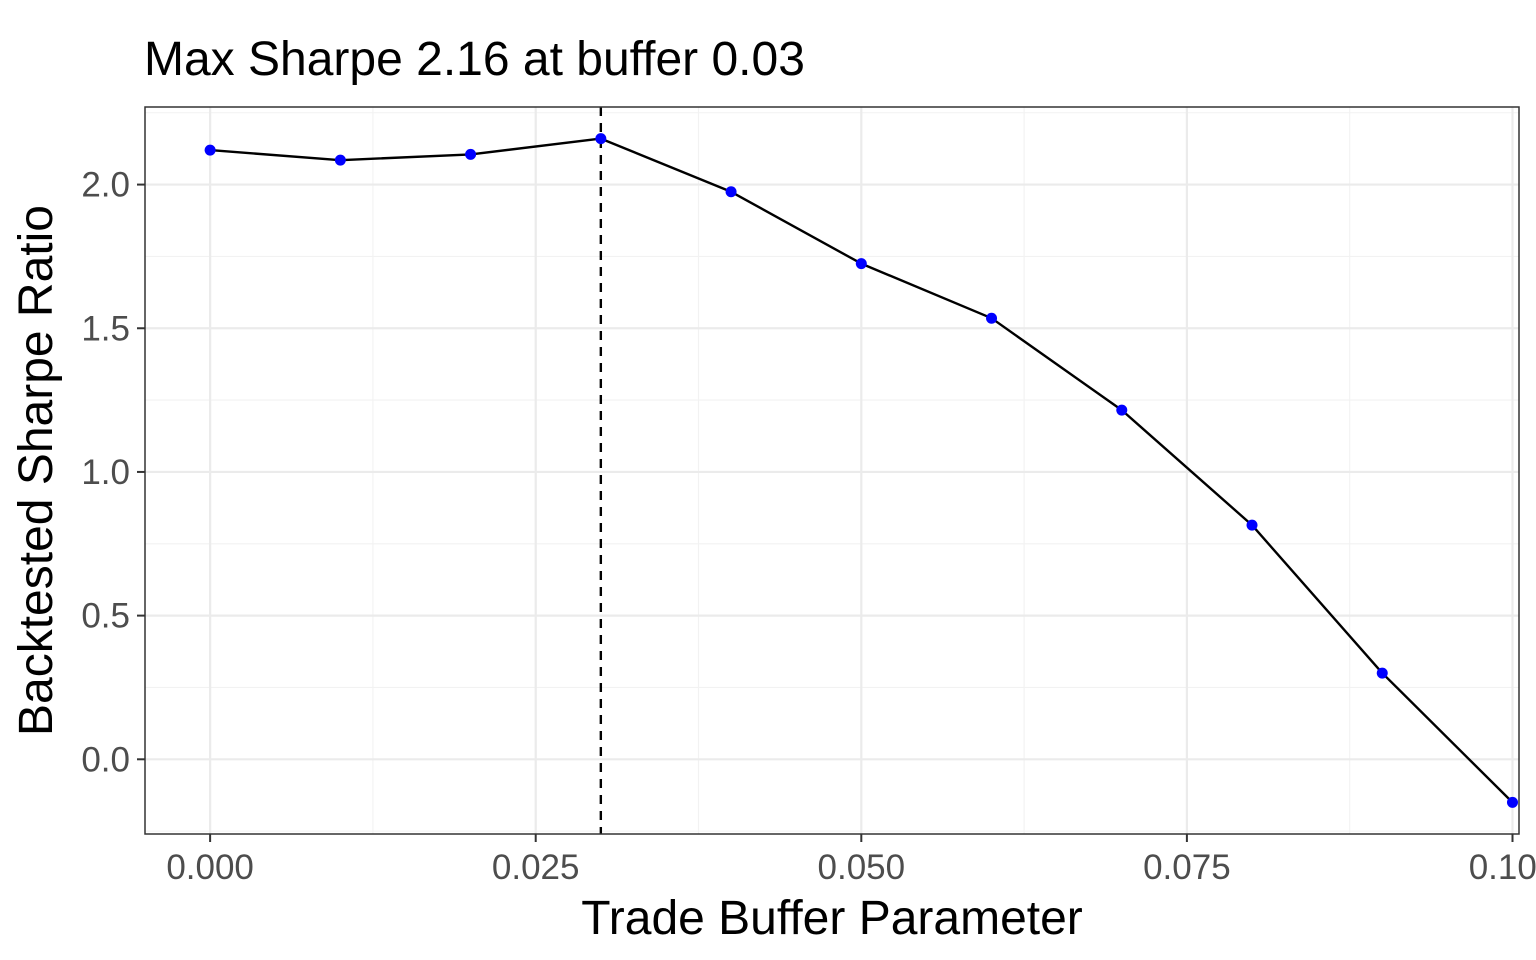 The image size is (1536, 960). I want to click on x-axis-title: Trade Buffer Parameter, so click(832, 918).